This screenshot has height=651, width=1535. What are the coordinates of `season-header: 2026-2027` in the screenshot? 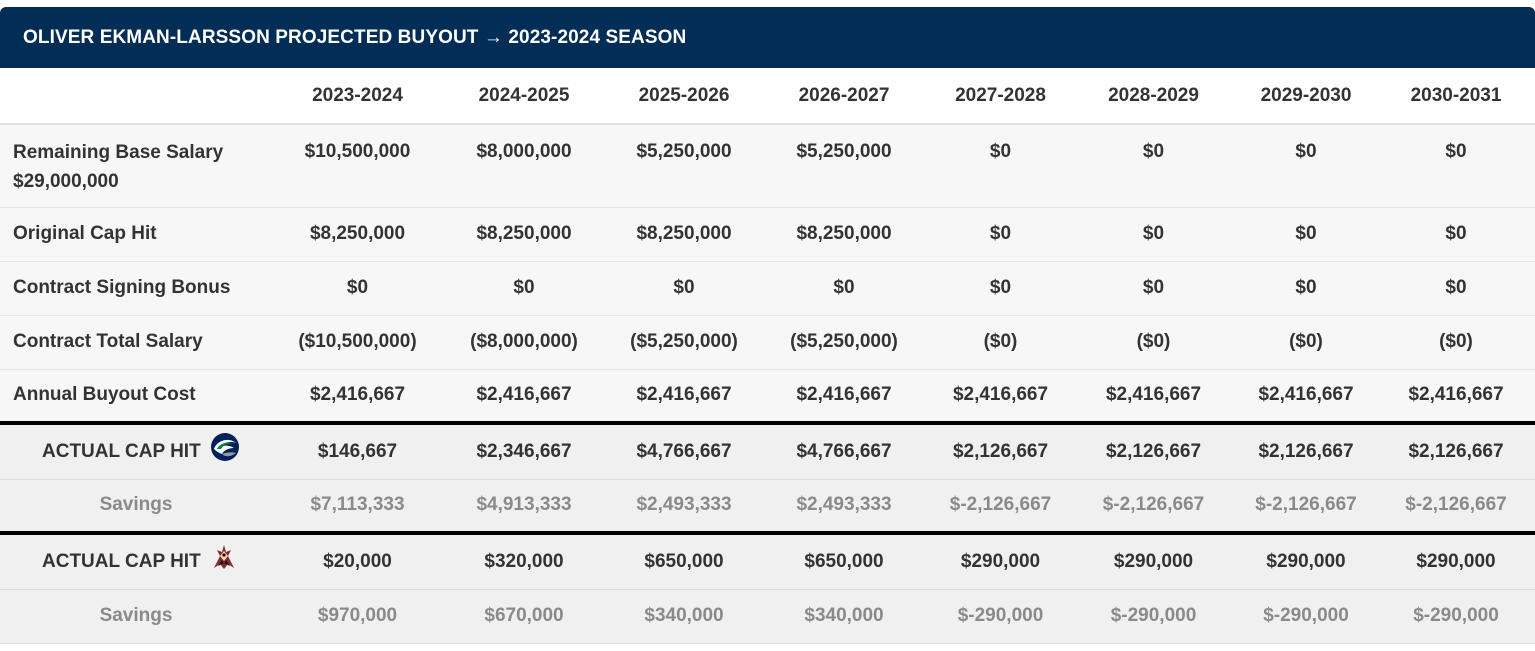 It's located at (844, 96).